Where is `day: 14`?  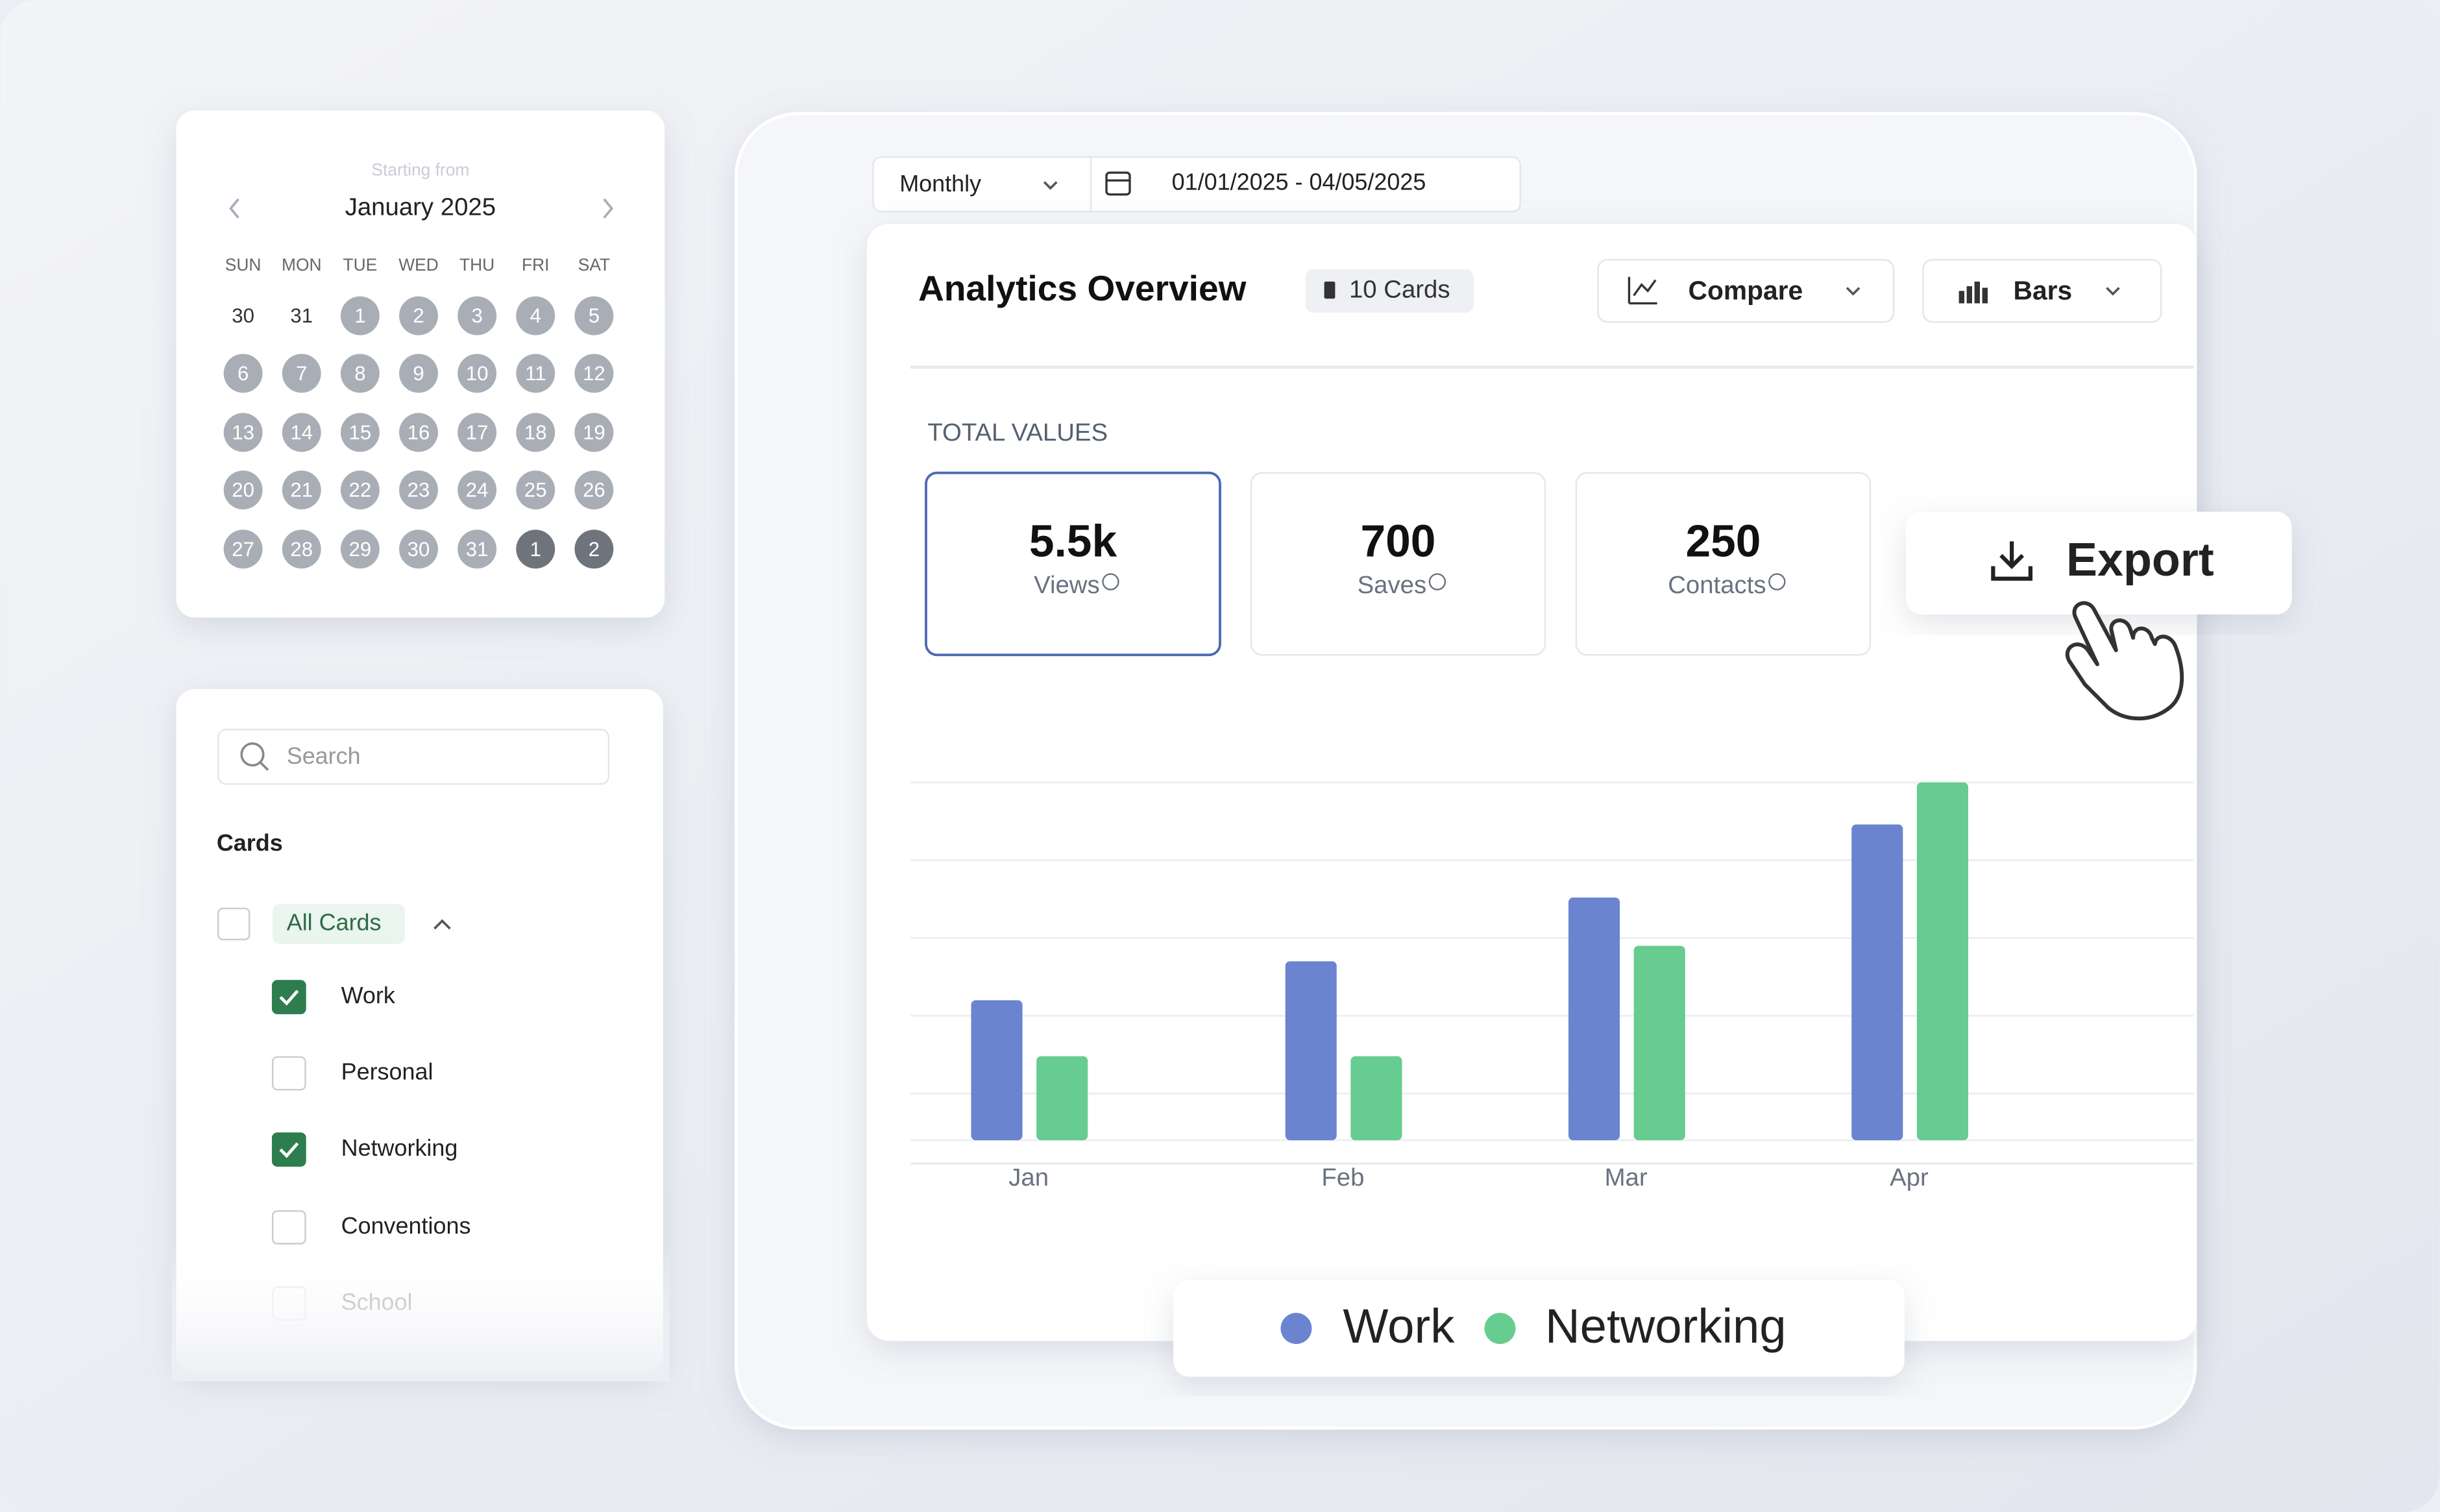
day: 14 is located at coordinates (301, 432).